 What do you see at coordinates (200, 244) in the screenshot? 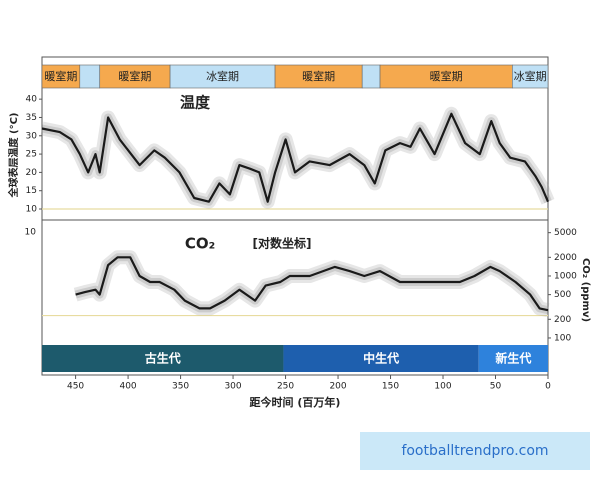
I see `co2-title: CO₂` at bounding box center [200, 244].